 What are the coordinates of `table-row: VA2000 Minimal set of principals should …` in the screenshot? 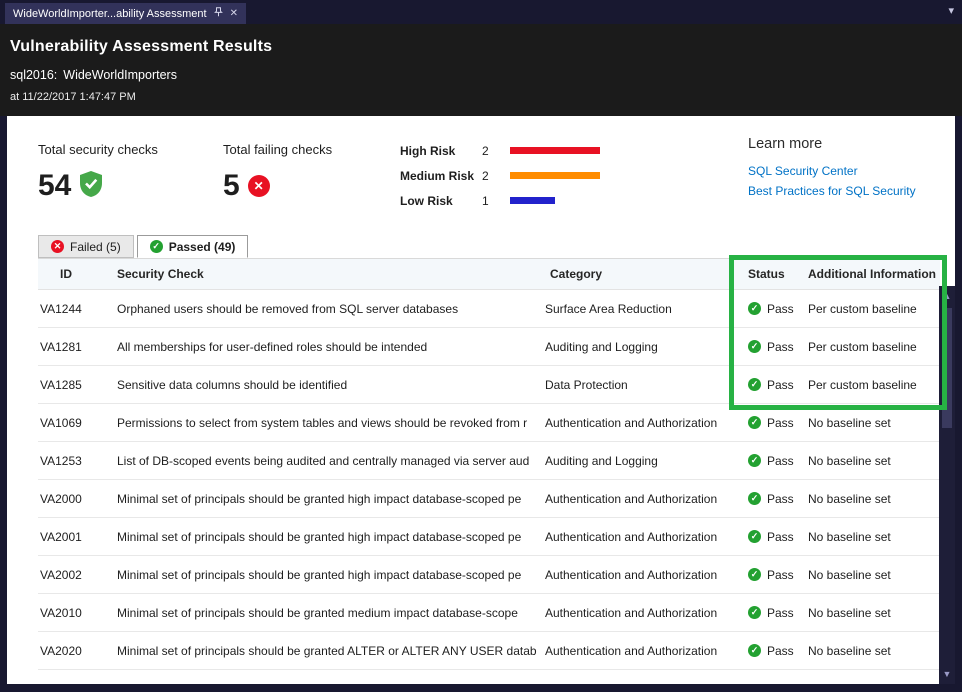 It's located at (489, 499).